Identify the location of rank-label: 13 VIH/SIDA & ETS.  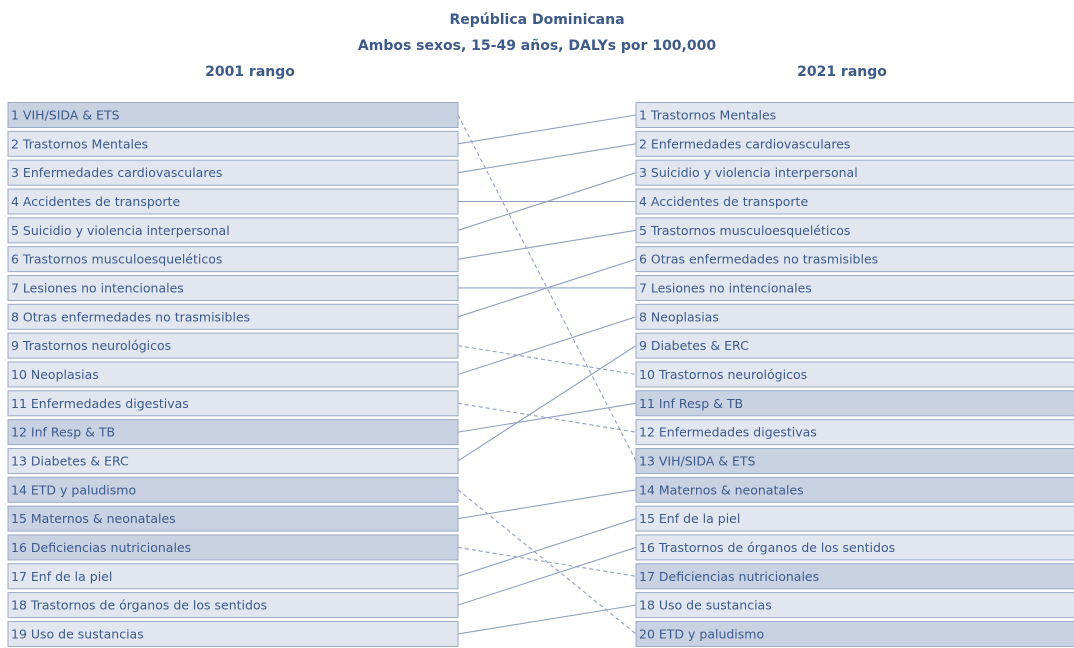
(697, 460).